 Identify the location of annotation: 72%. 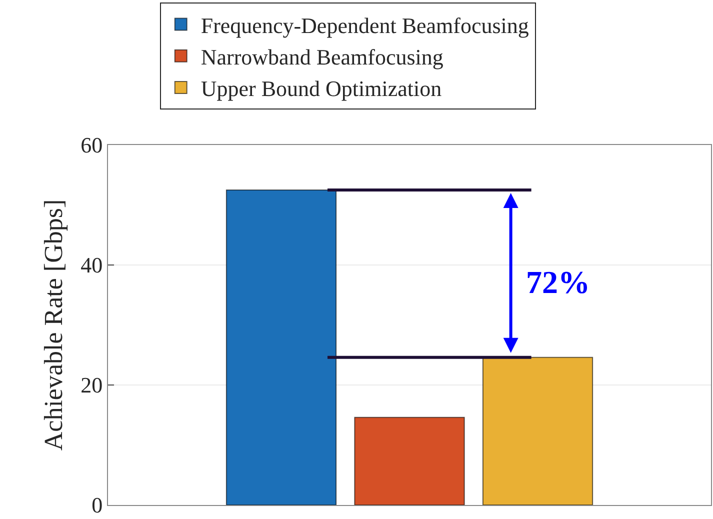
(558, 282).